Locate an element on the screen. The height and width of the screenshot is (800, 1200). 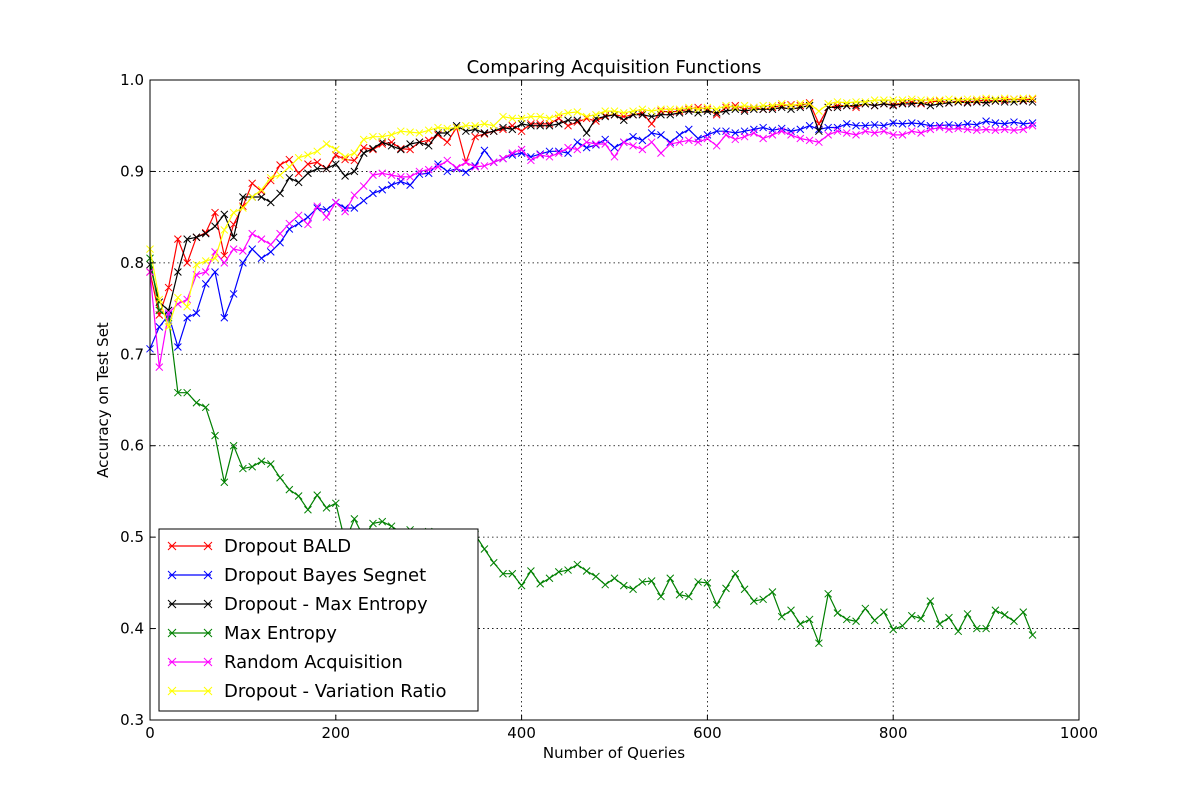
legend-label: Max Entropy is located at coordinates (280, 633).